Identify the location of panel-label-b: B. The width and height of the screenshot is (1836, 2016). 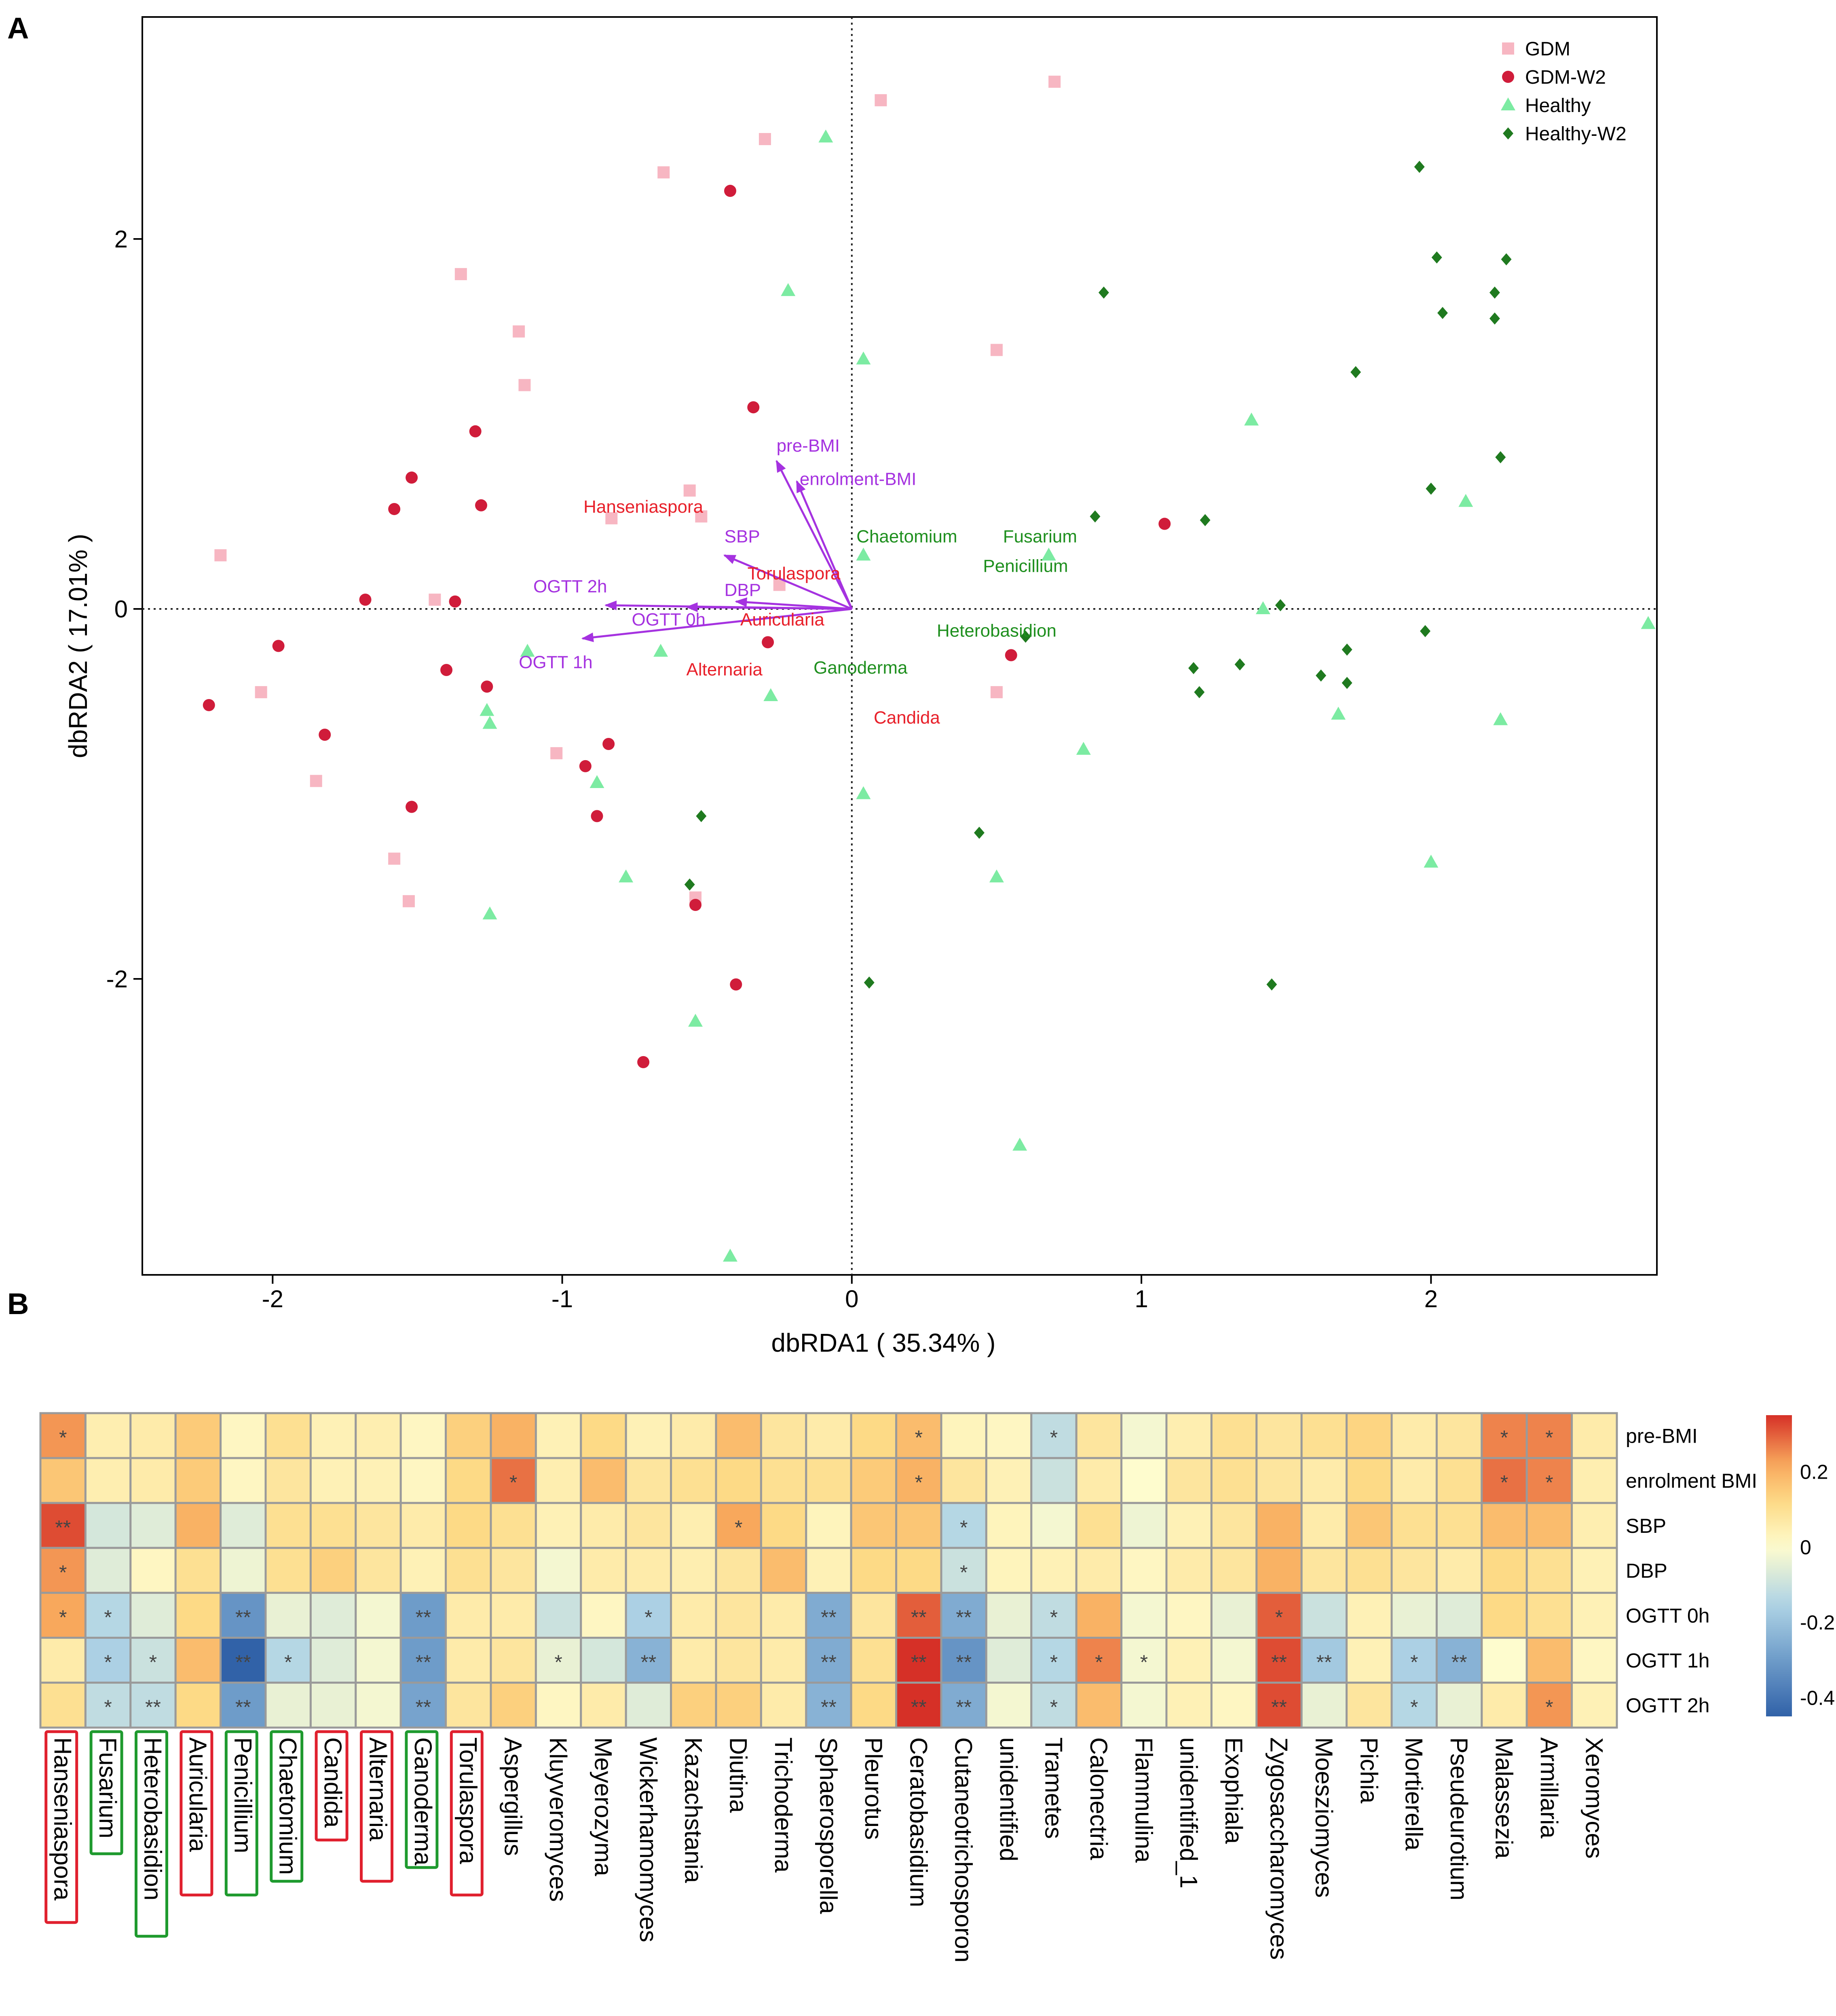
(18, 1304).